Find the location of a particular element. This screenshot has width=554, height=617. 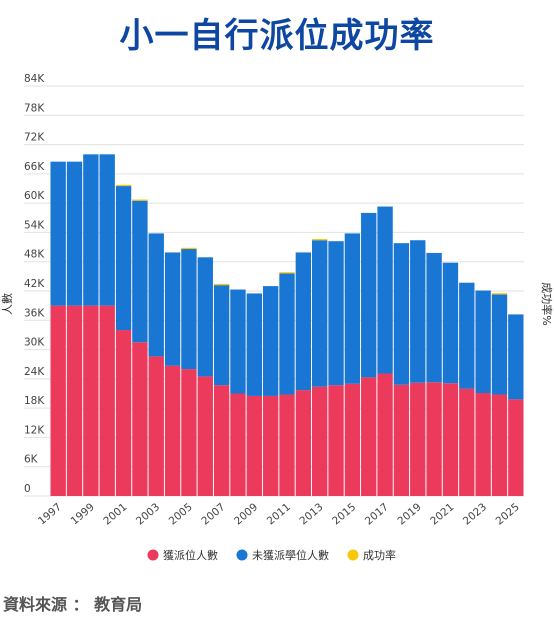

y-axis-title: 人數 is located at coordinates (7, 304).